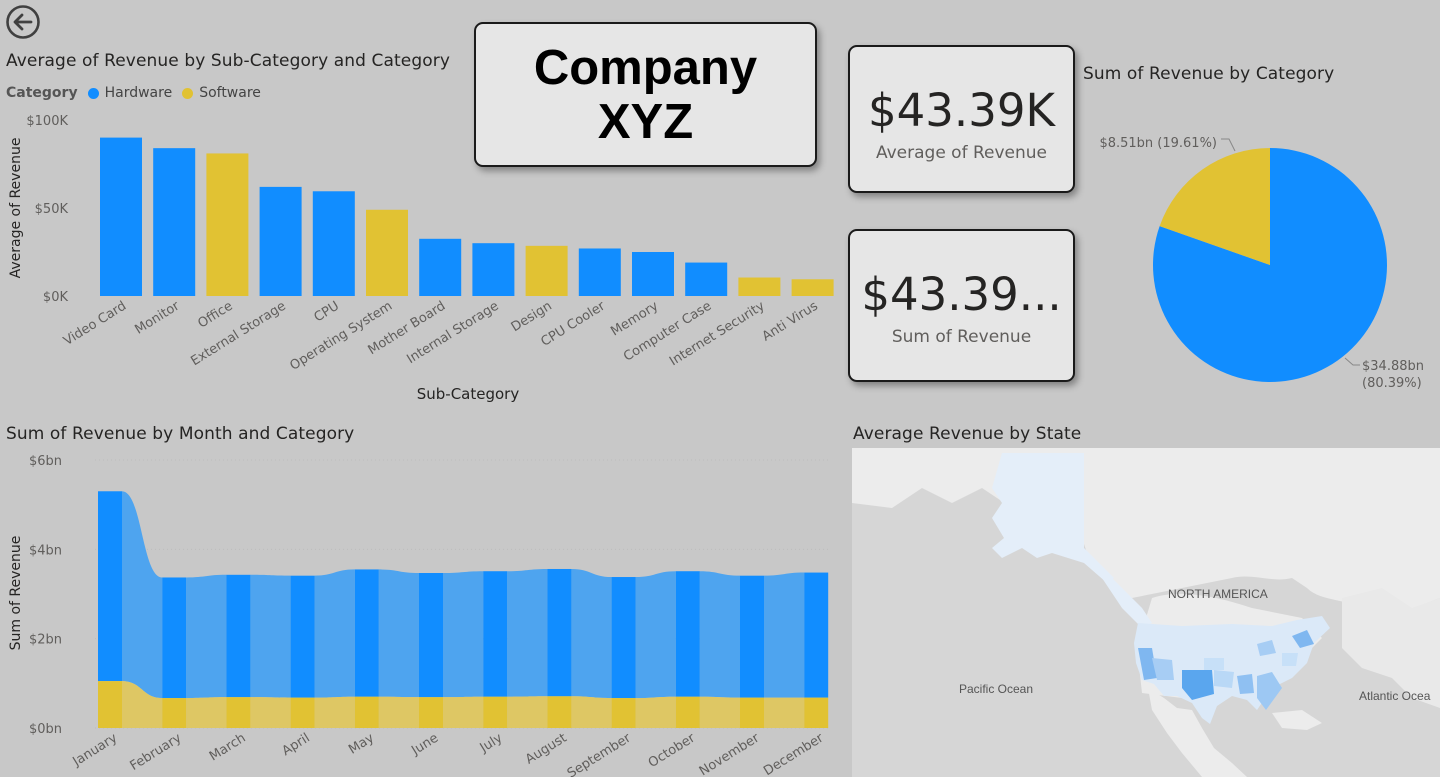 The image size is (1440, 777). I want to click on x-tick-label: Internal Storage, so click(452, 333).